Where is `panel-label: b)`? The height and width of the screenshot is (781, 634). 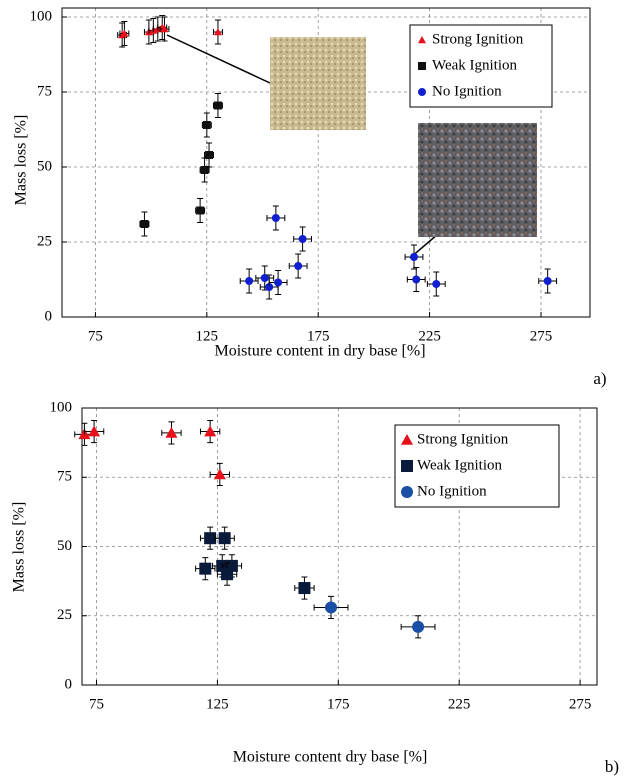
panel-label: b) is located at coordinates (612, 766).